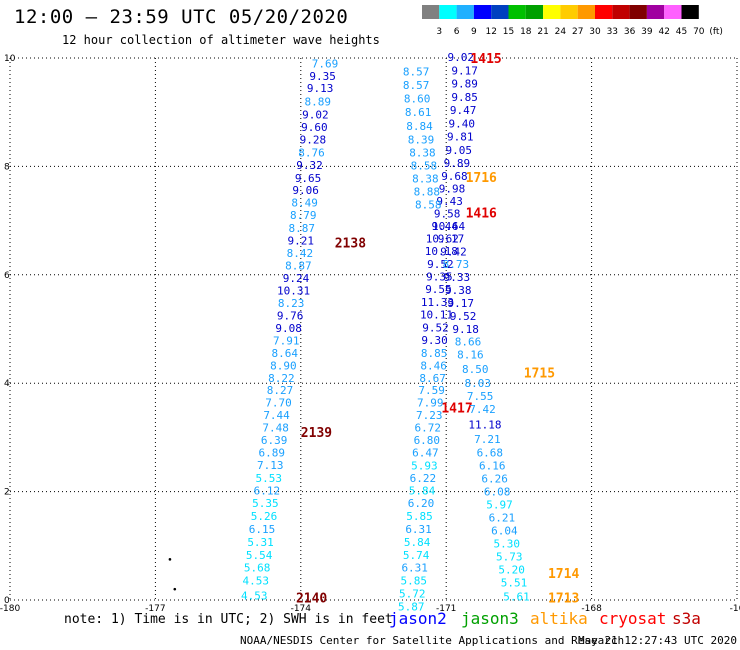 Image resolution: width=740 pixels, height=650 pixels. Describe the element at coordinates (283, 365) in the screenshot. I see `swh-value-2140: 8.90` at that location.